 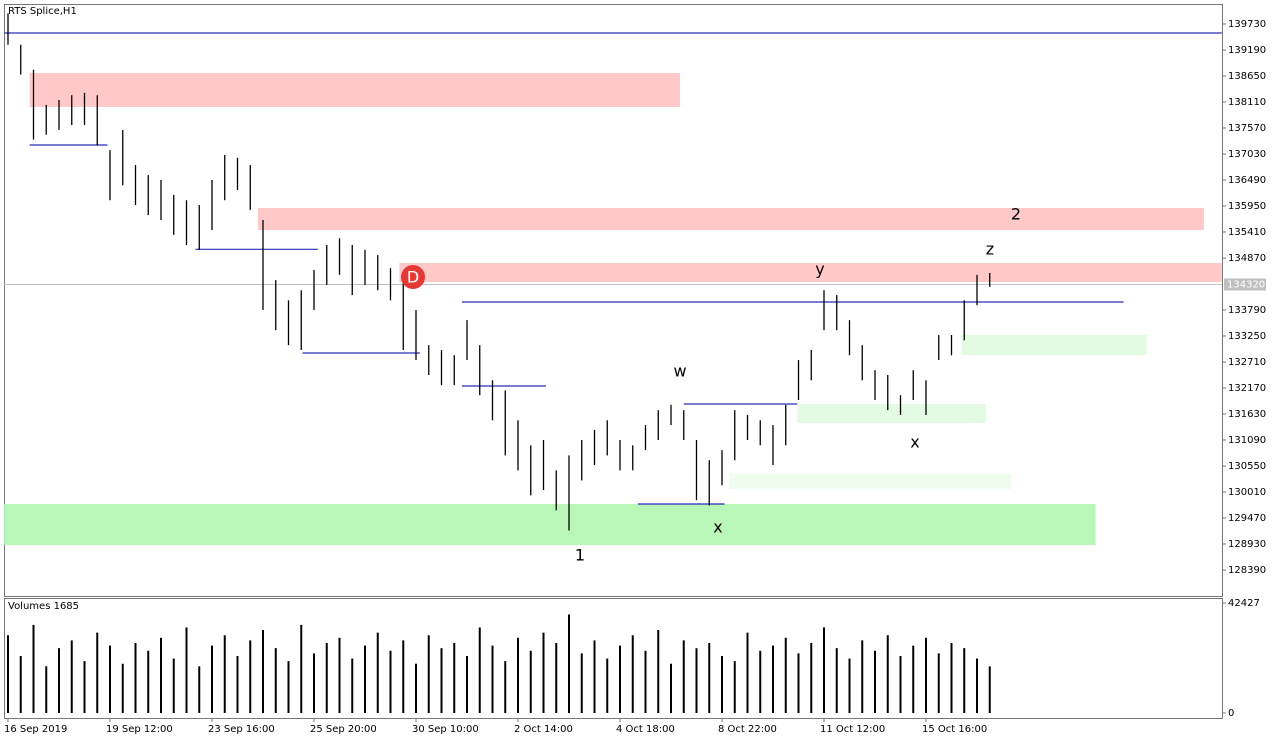 I want to click on annotation: 2, so click(x=1016, y=214).